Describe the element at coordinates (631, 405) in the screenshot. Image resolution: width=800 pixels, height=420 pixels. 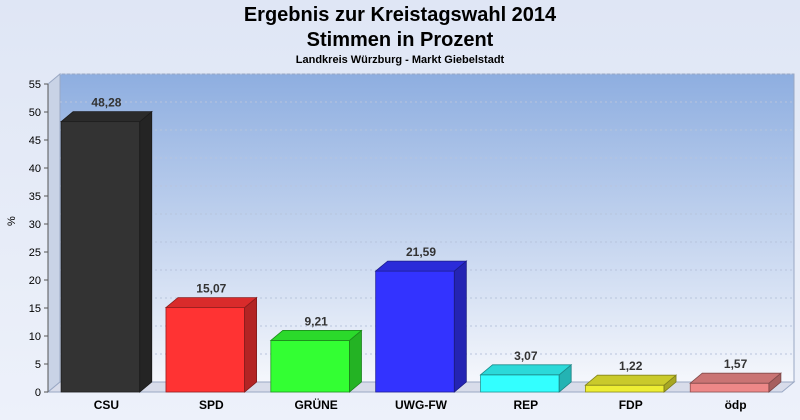
I see `x-tick-label: FDP` at that location.